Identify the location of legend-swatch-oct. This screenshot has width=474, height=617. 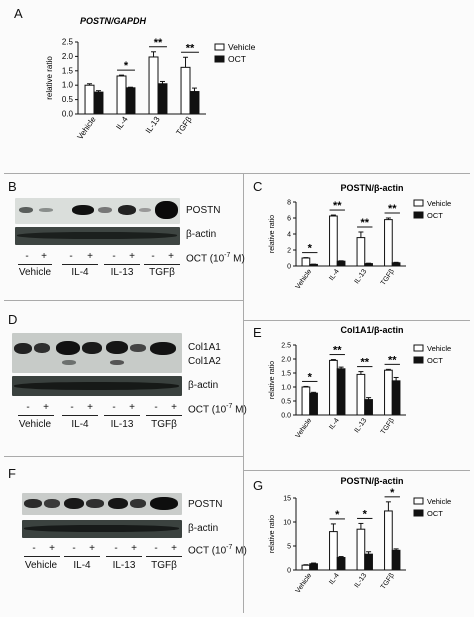
(418, 360).